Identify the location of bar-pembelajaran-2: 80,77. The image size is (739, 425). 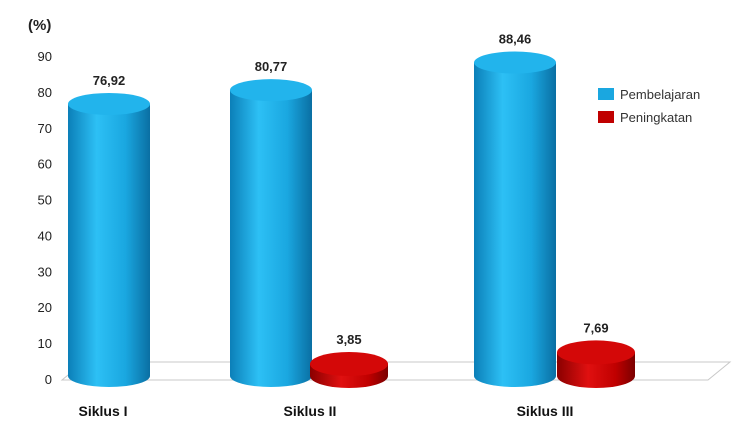
(271, 223).